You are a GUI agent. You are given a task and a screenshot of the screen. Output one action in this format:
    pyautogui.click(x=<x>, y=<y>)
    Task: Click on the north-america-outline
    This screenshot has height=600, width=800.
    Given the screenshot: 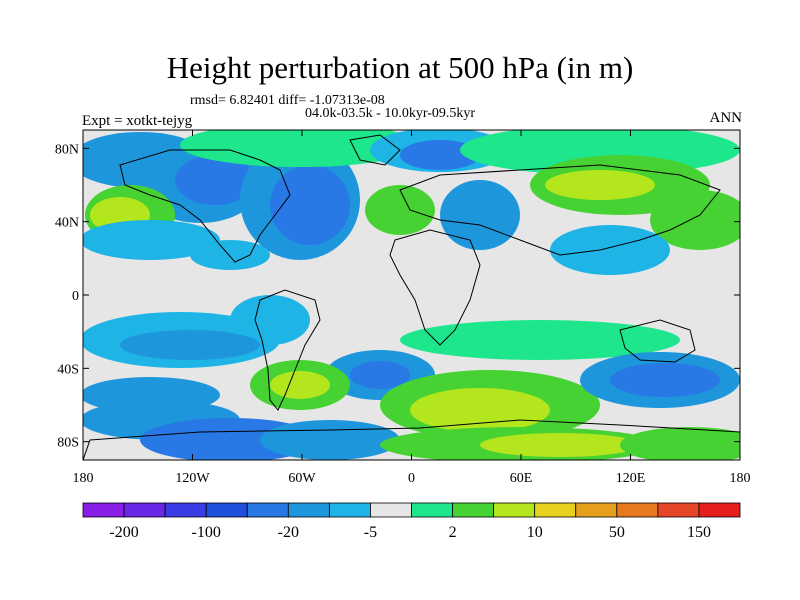 What is the action you would take?
    pyautogui.click(x=205, y=206)
    